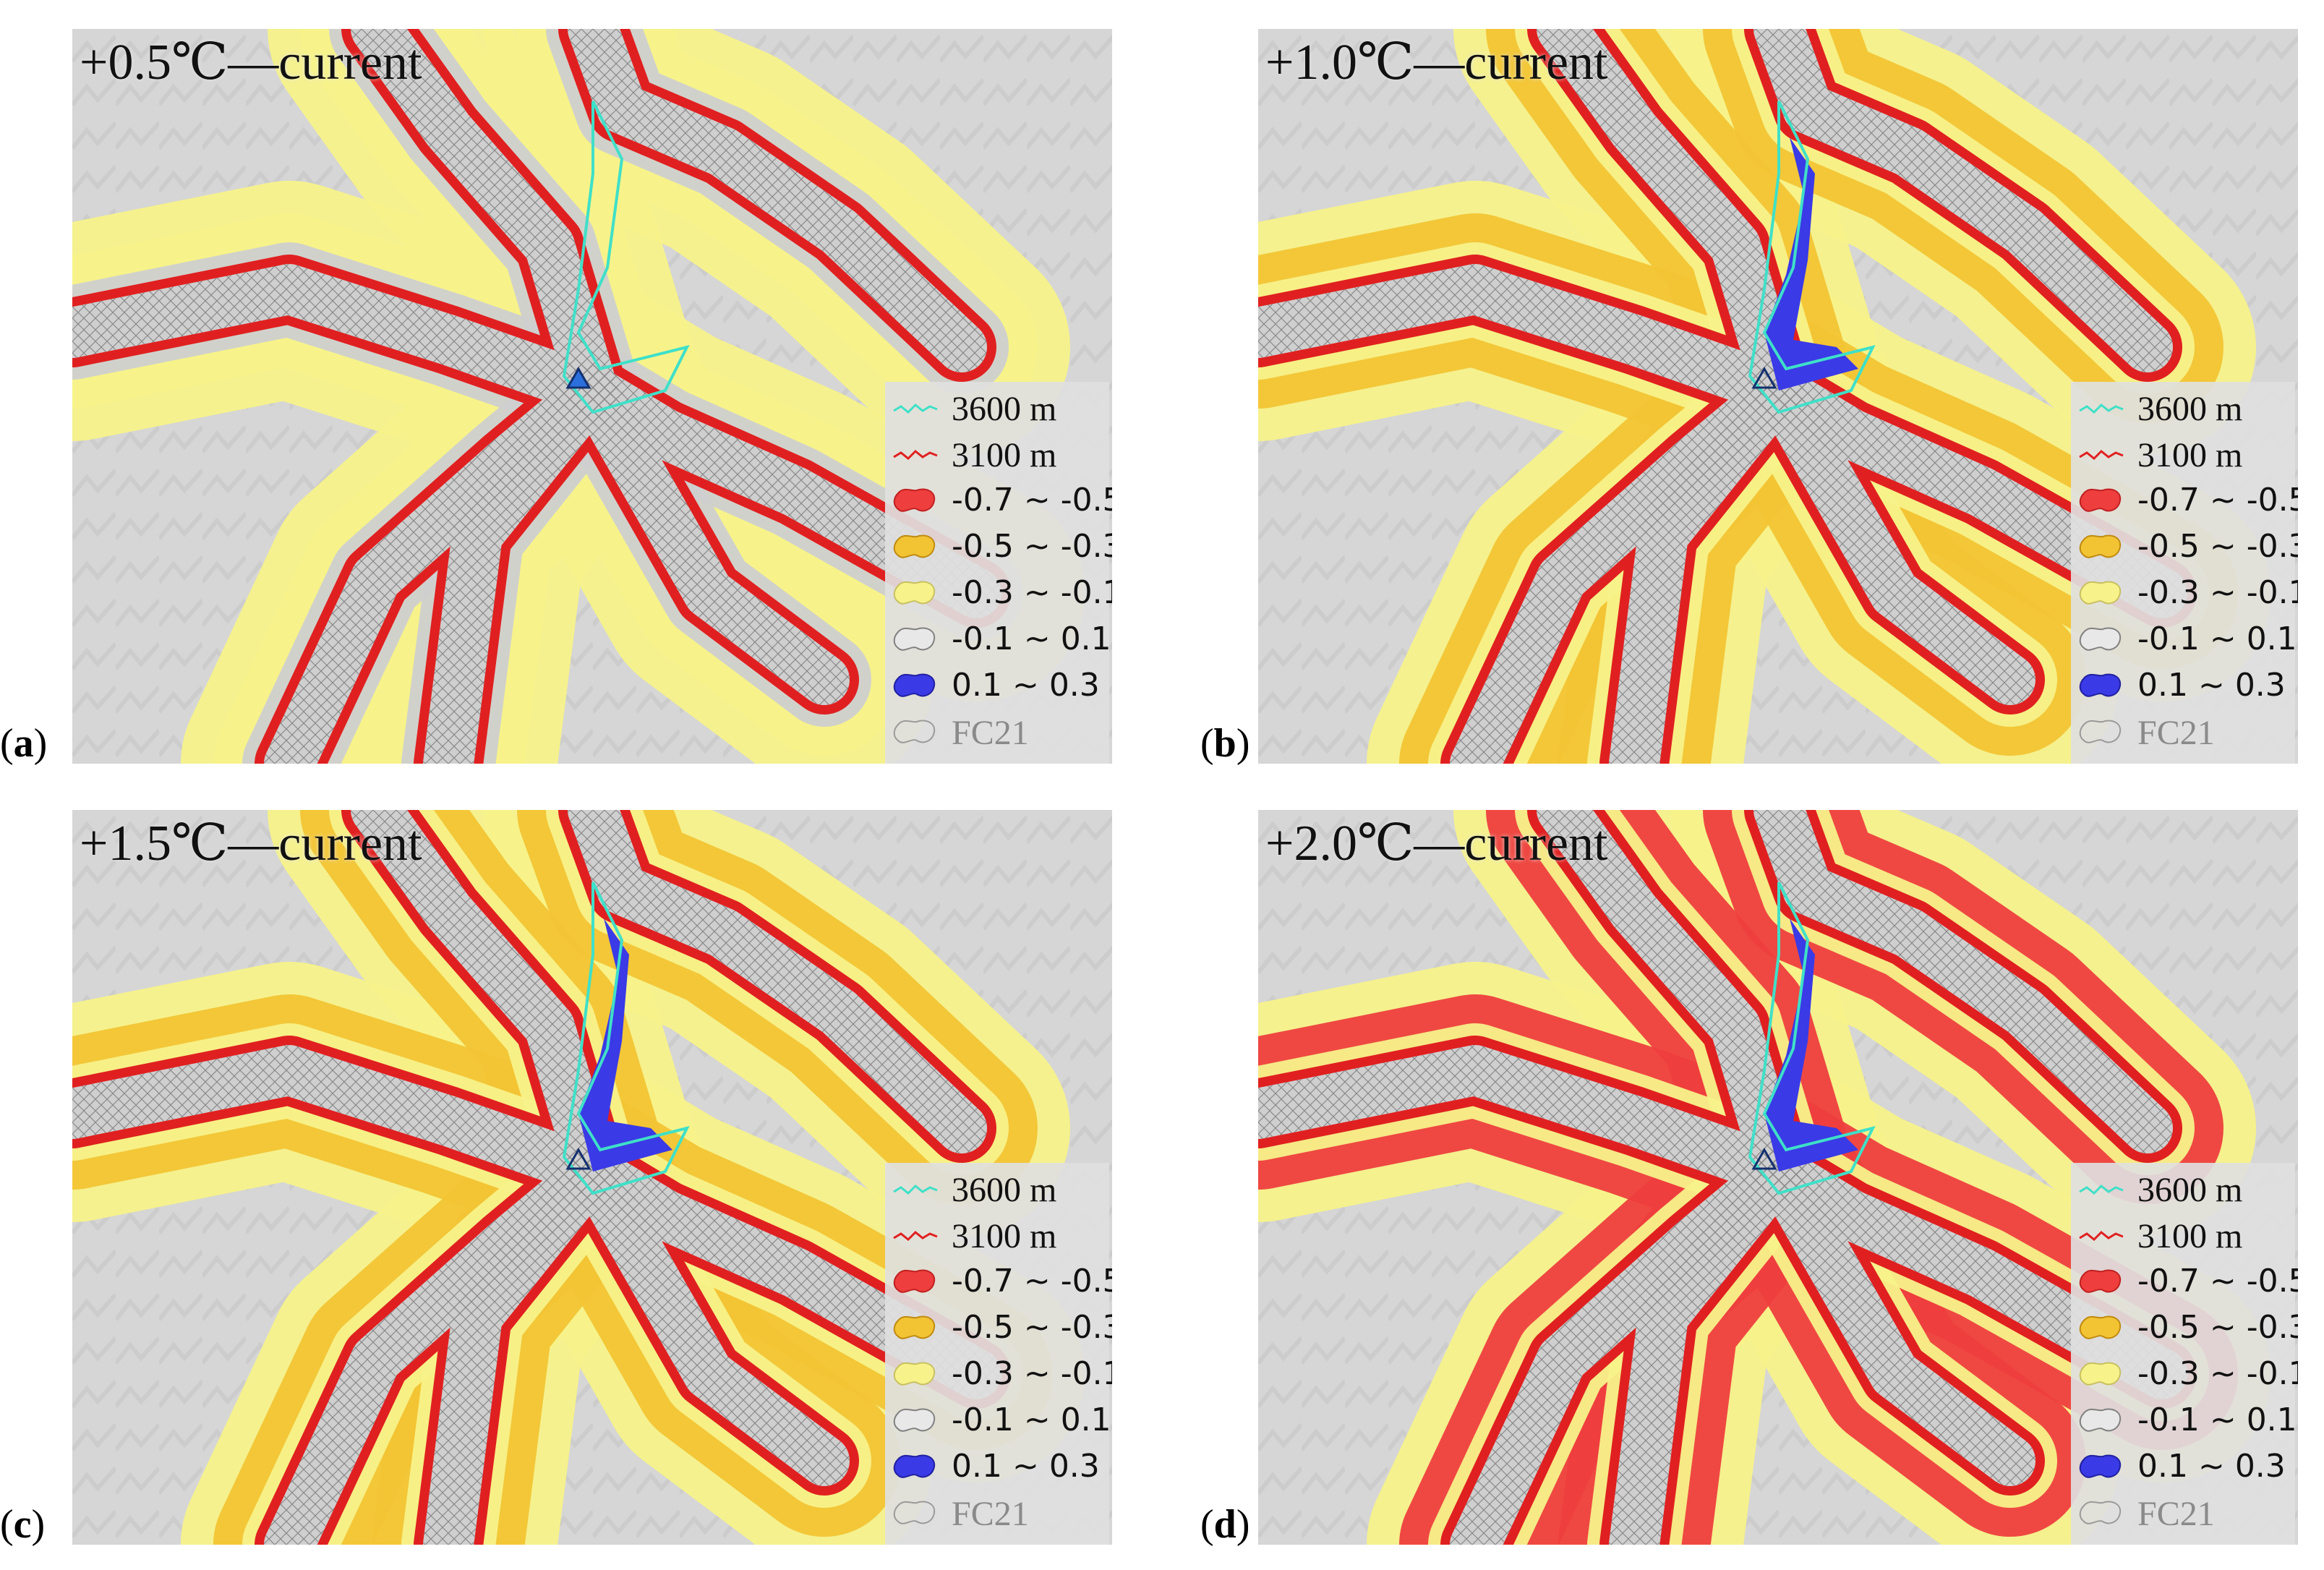 The height and width of the screenshot is (1570, 2324). What do you see at coordinates (1436, 62) in the screenshot?
I see `panel-title: +1.0℃—current` at bounding box center [1436, 62].